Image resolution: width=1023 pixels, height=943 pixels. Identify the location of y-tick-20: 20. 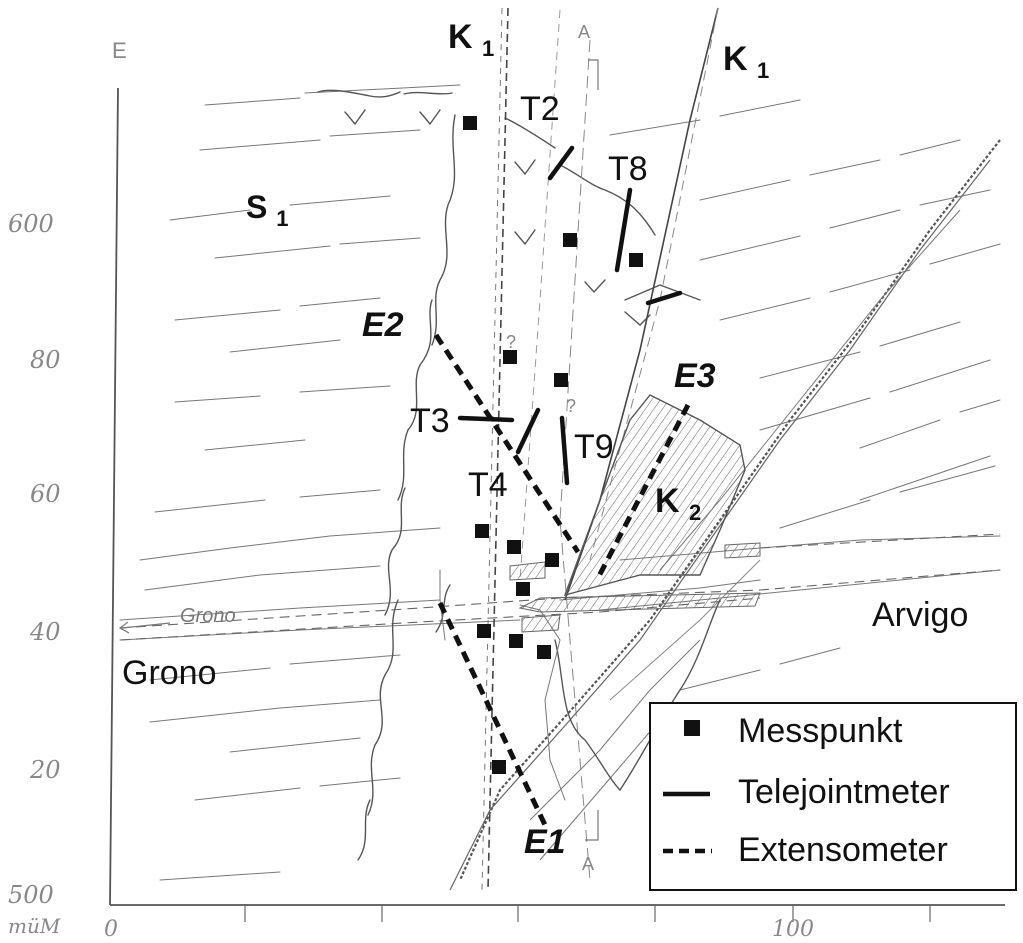
(45, 770).